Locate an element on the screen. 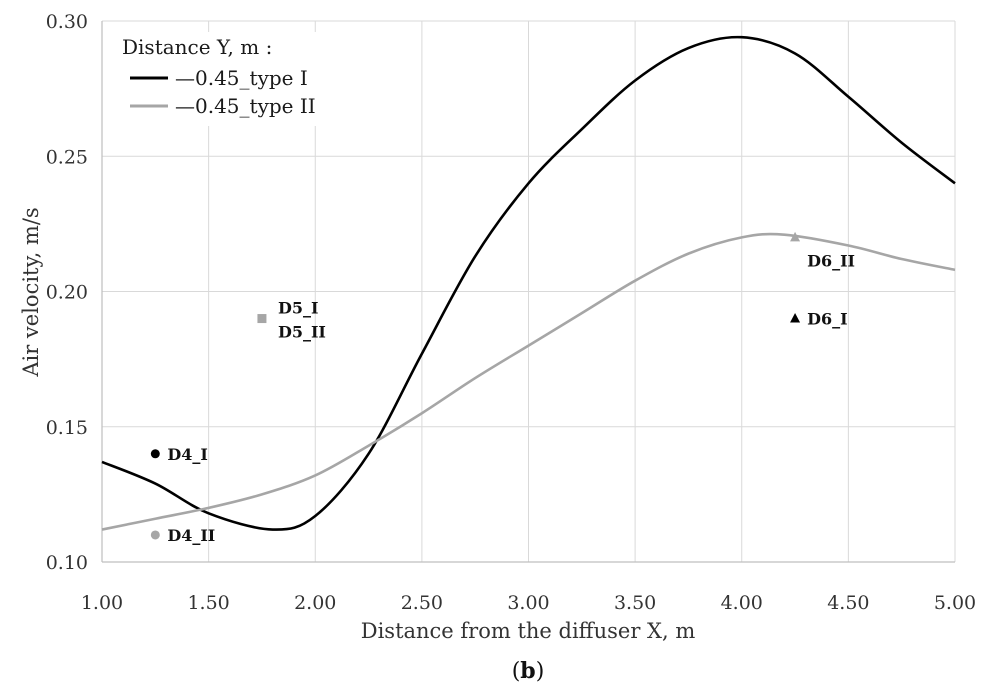 Image resolution: width=988 pixels, height=686 pixels. point-marker-d4-i is located at coordinates (155, 454).